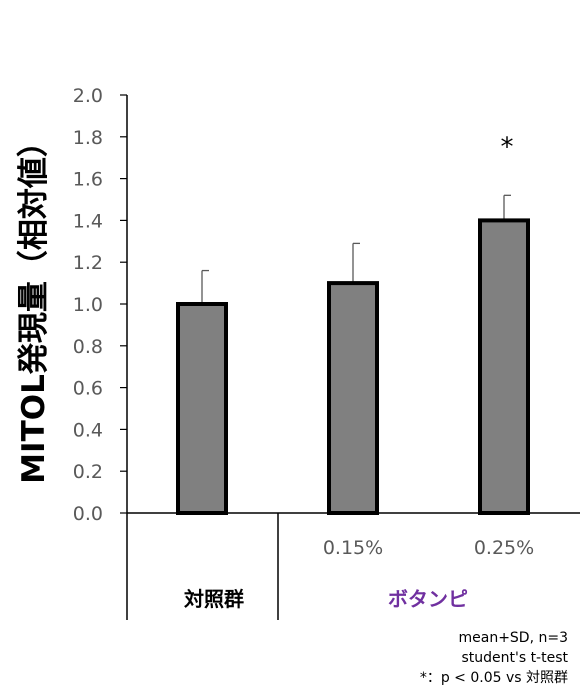  Describe the element at coordinates (88, 514) in the screenshot. I see `y-tick-label: 0.0` at that location.